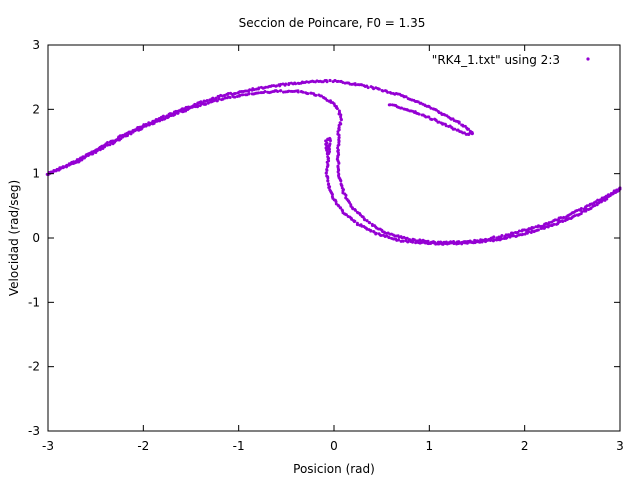 Image resolution: width=640 pixels, height=480 pixels. Describe the element at coordinates (194, 132) in the screenshot. I see `segment-inner-arc` at that location.